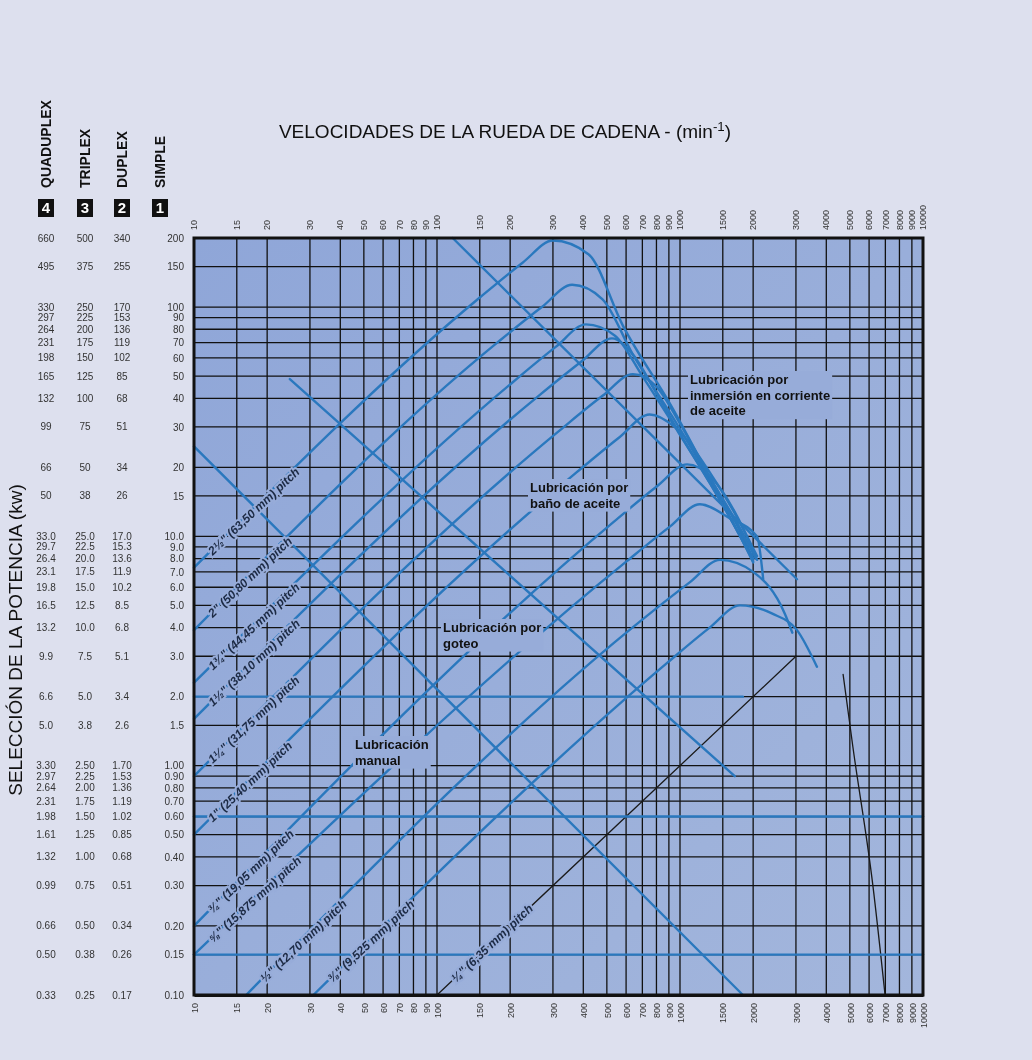 This screenshot has height=1060, width=1032. Describe the element at coordinates (178, 398) in the screenshot. I see `y-tick-label: 40` at that location.